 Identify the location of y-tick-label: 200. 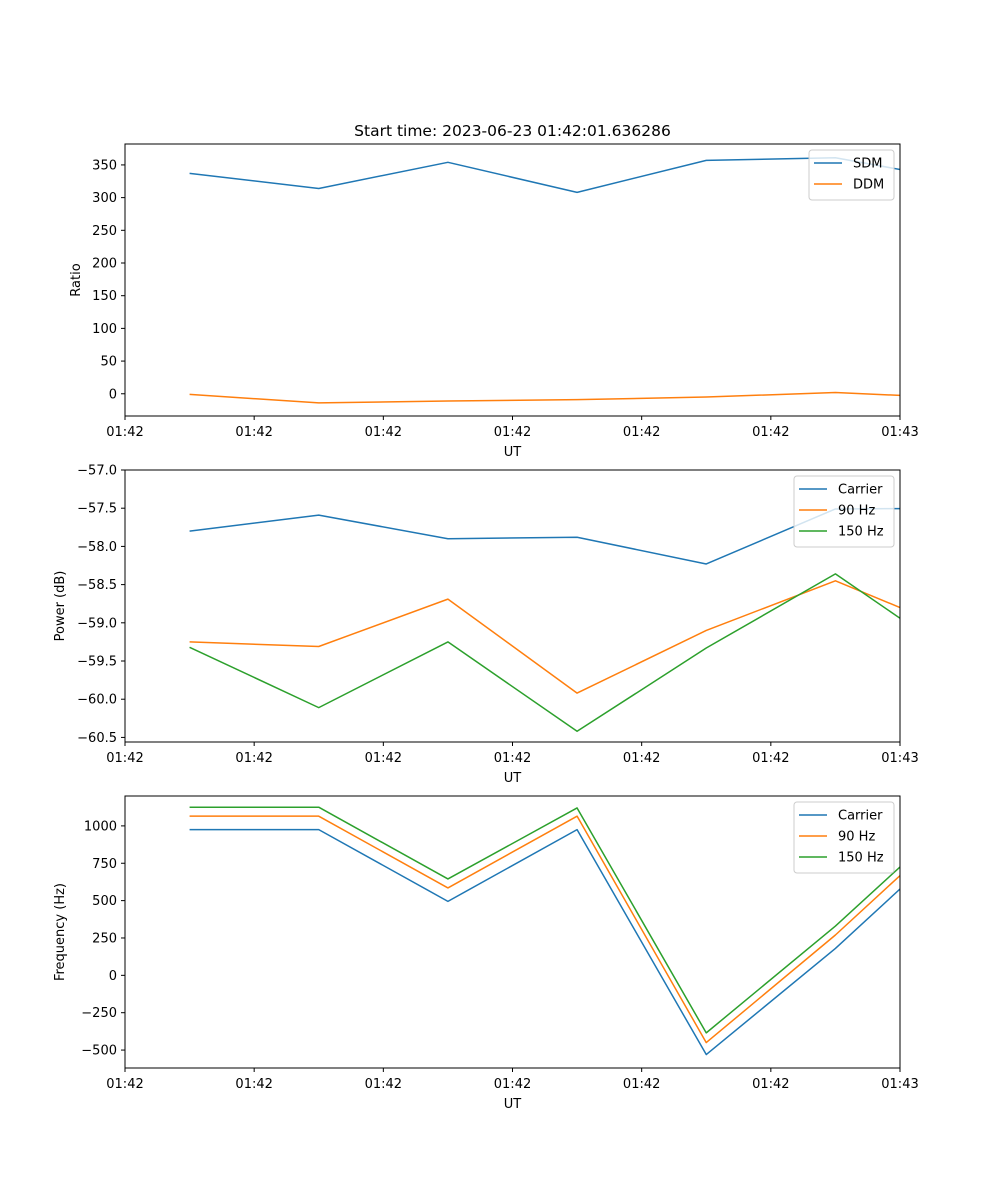
(104, 264).